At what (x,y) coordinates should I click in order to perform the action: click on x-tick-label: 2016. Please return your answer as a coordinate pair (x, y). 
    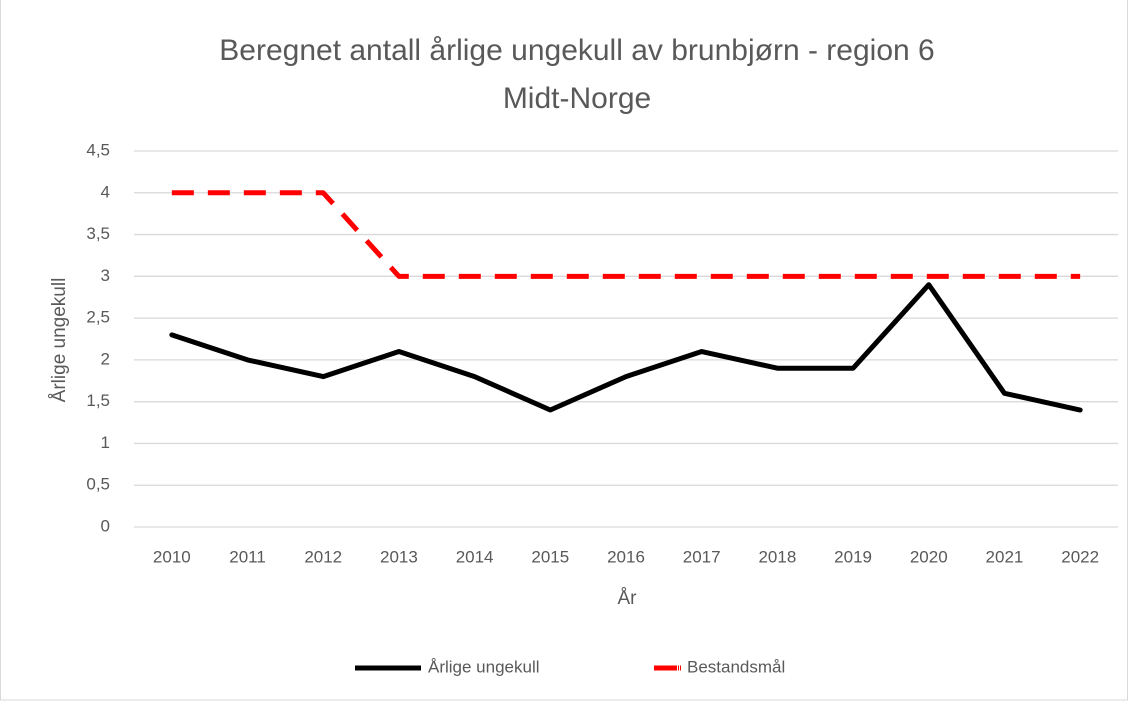
    Looking at the image, I should click on (626, 556).